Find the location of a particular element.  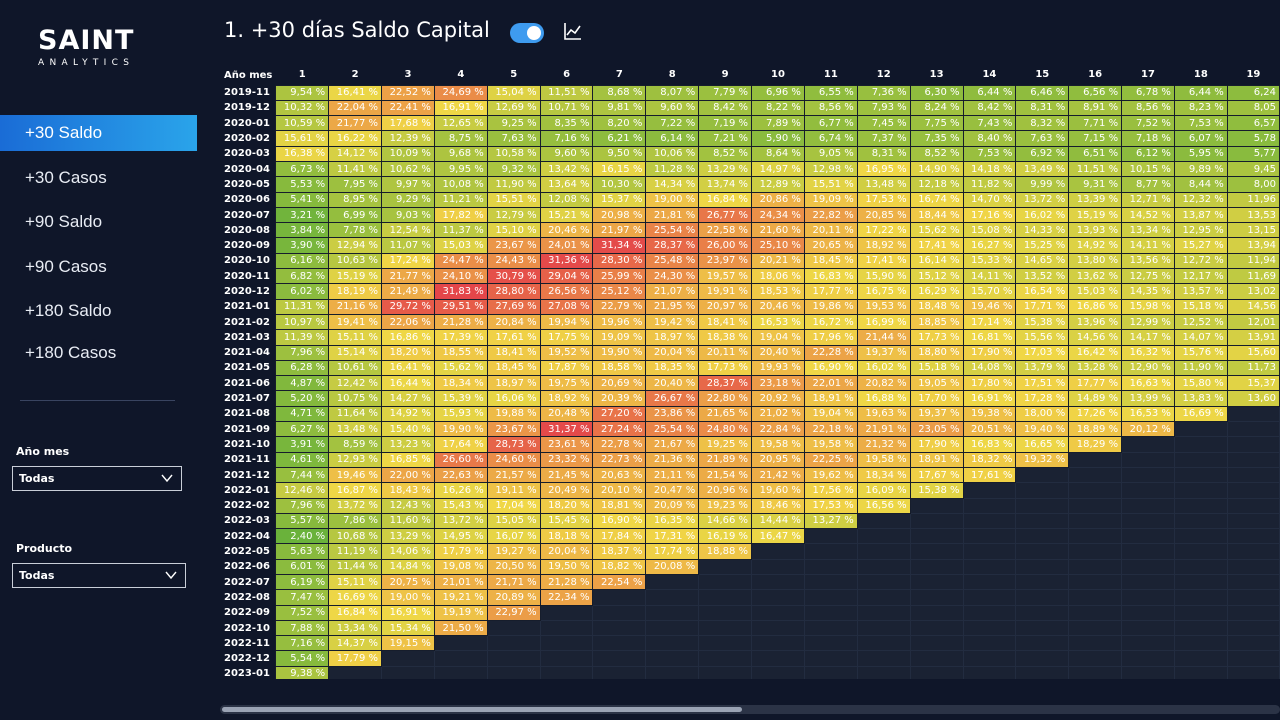

heatmap-cell: 24,30 % is located at coordinates (672, 276).